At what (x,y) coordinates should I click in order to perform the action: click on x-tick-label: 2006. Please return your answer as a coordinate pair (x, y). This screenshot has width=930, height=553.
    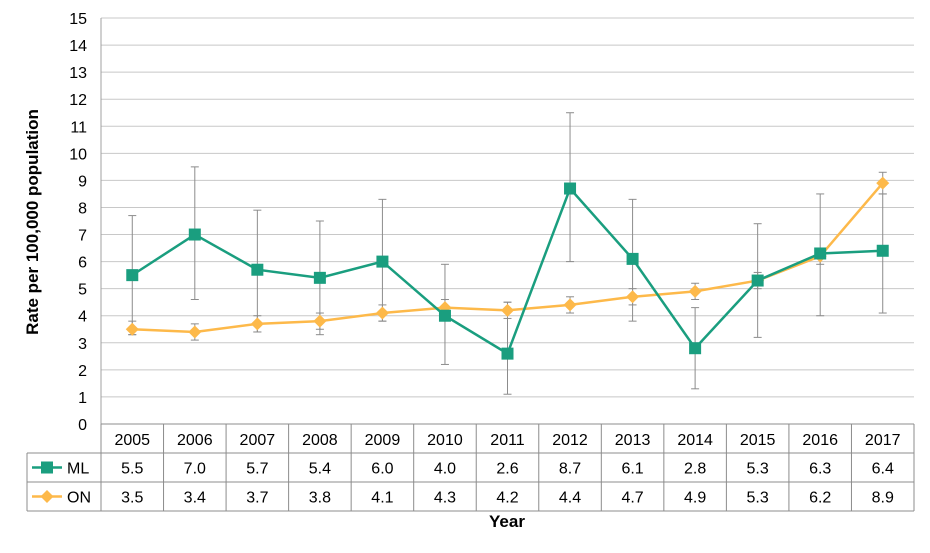
    Looking at the image, I should click on (195, 440).